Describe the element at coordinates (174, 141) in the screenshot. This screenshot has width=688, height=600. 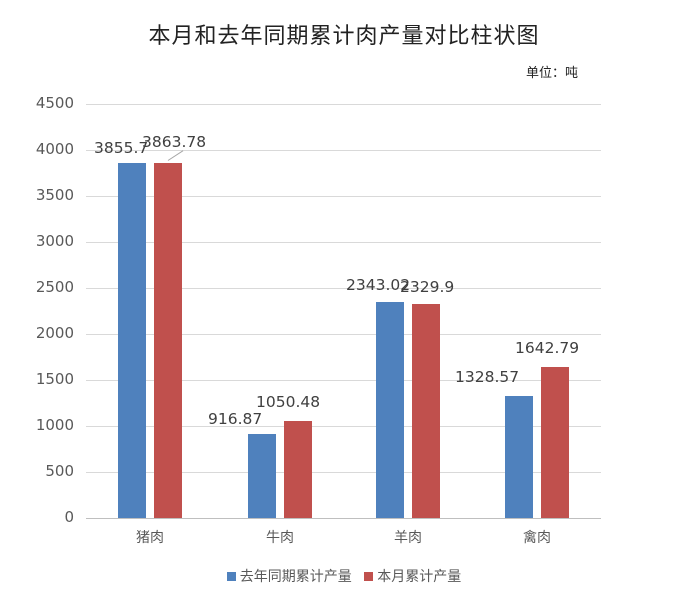
I see `data-label: 3863.78` at that location.